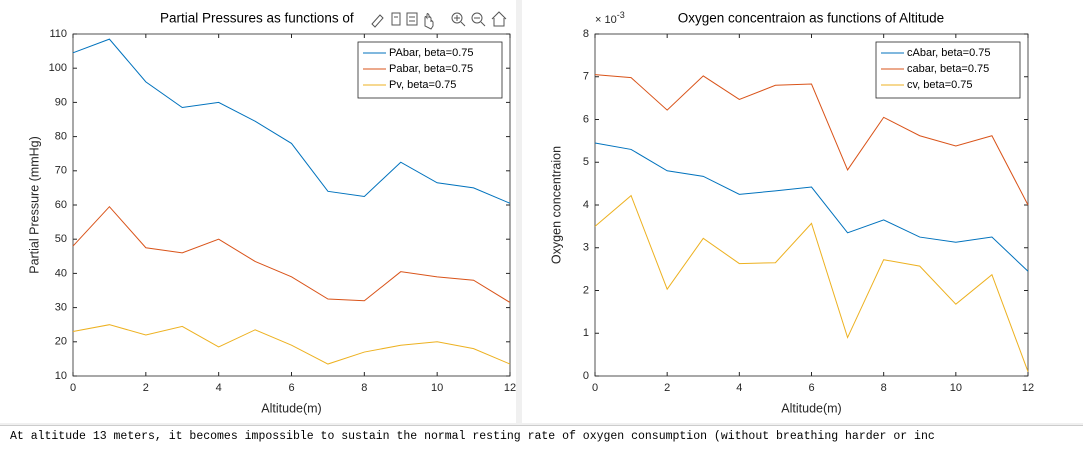 Image resolution: width=1083 pixels, height=453 pixels. I want to click on zoom-out-icon, so click(477, 18).